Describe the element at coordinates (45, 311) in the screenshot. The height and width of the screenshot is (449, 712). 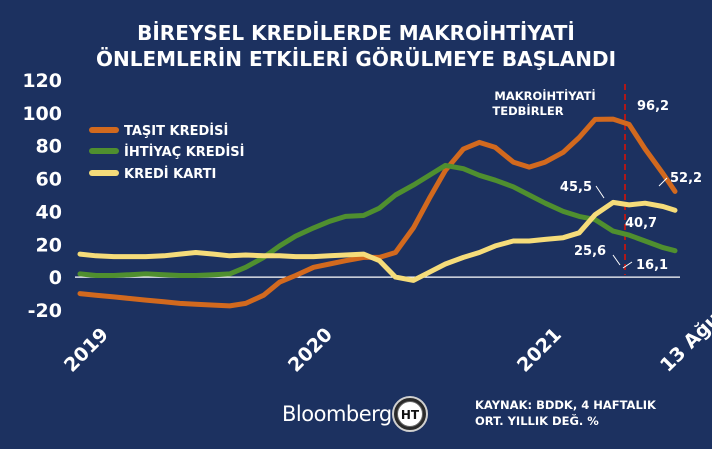
I see `y-tick-label: -20` at that location.